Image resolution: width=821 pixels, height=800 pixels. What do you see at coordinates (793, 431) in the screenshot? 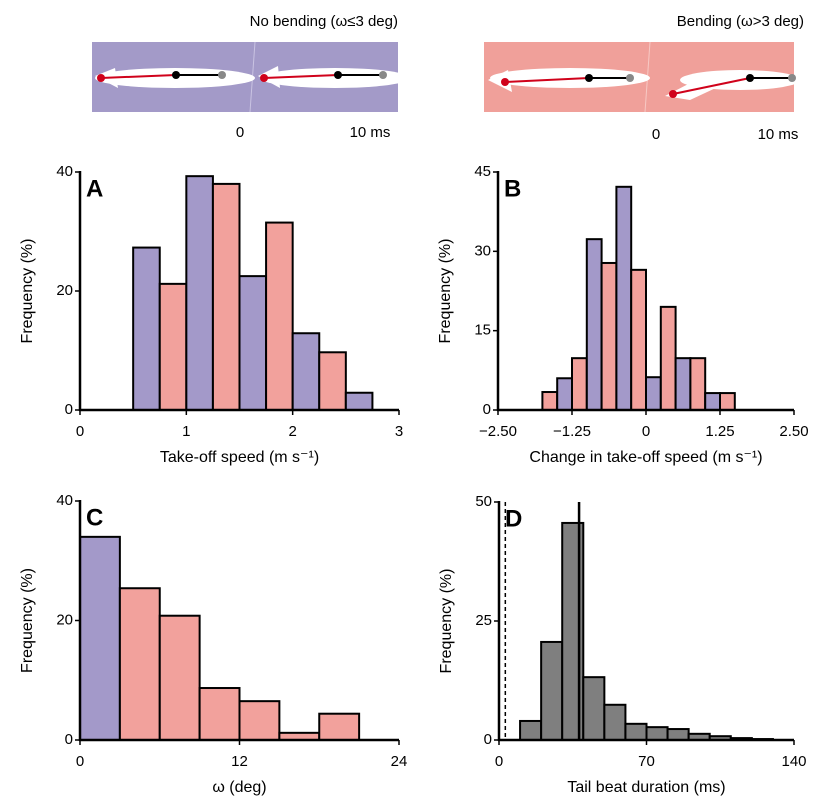
I see `x-tick-label: 2.50` at bounding box center [793, 431].